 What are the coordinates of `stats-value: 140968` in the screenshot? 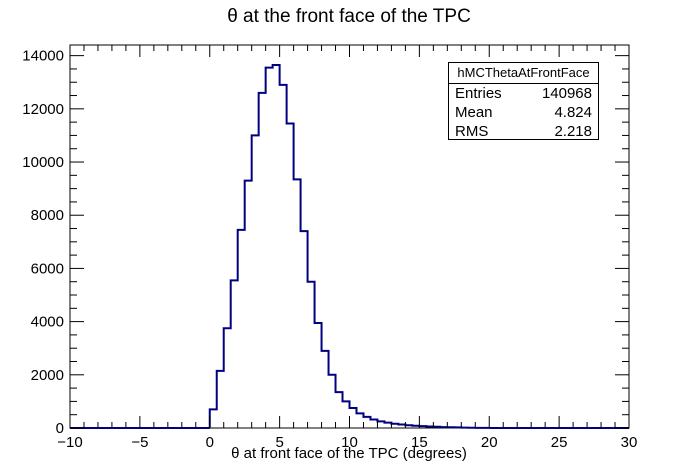 It's located at (566, 93).